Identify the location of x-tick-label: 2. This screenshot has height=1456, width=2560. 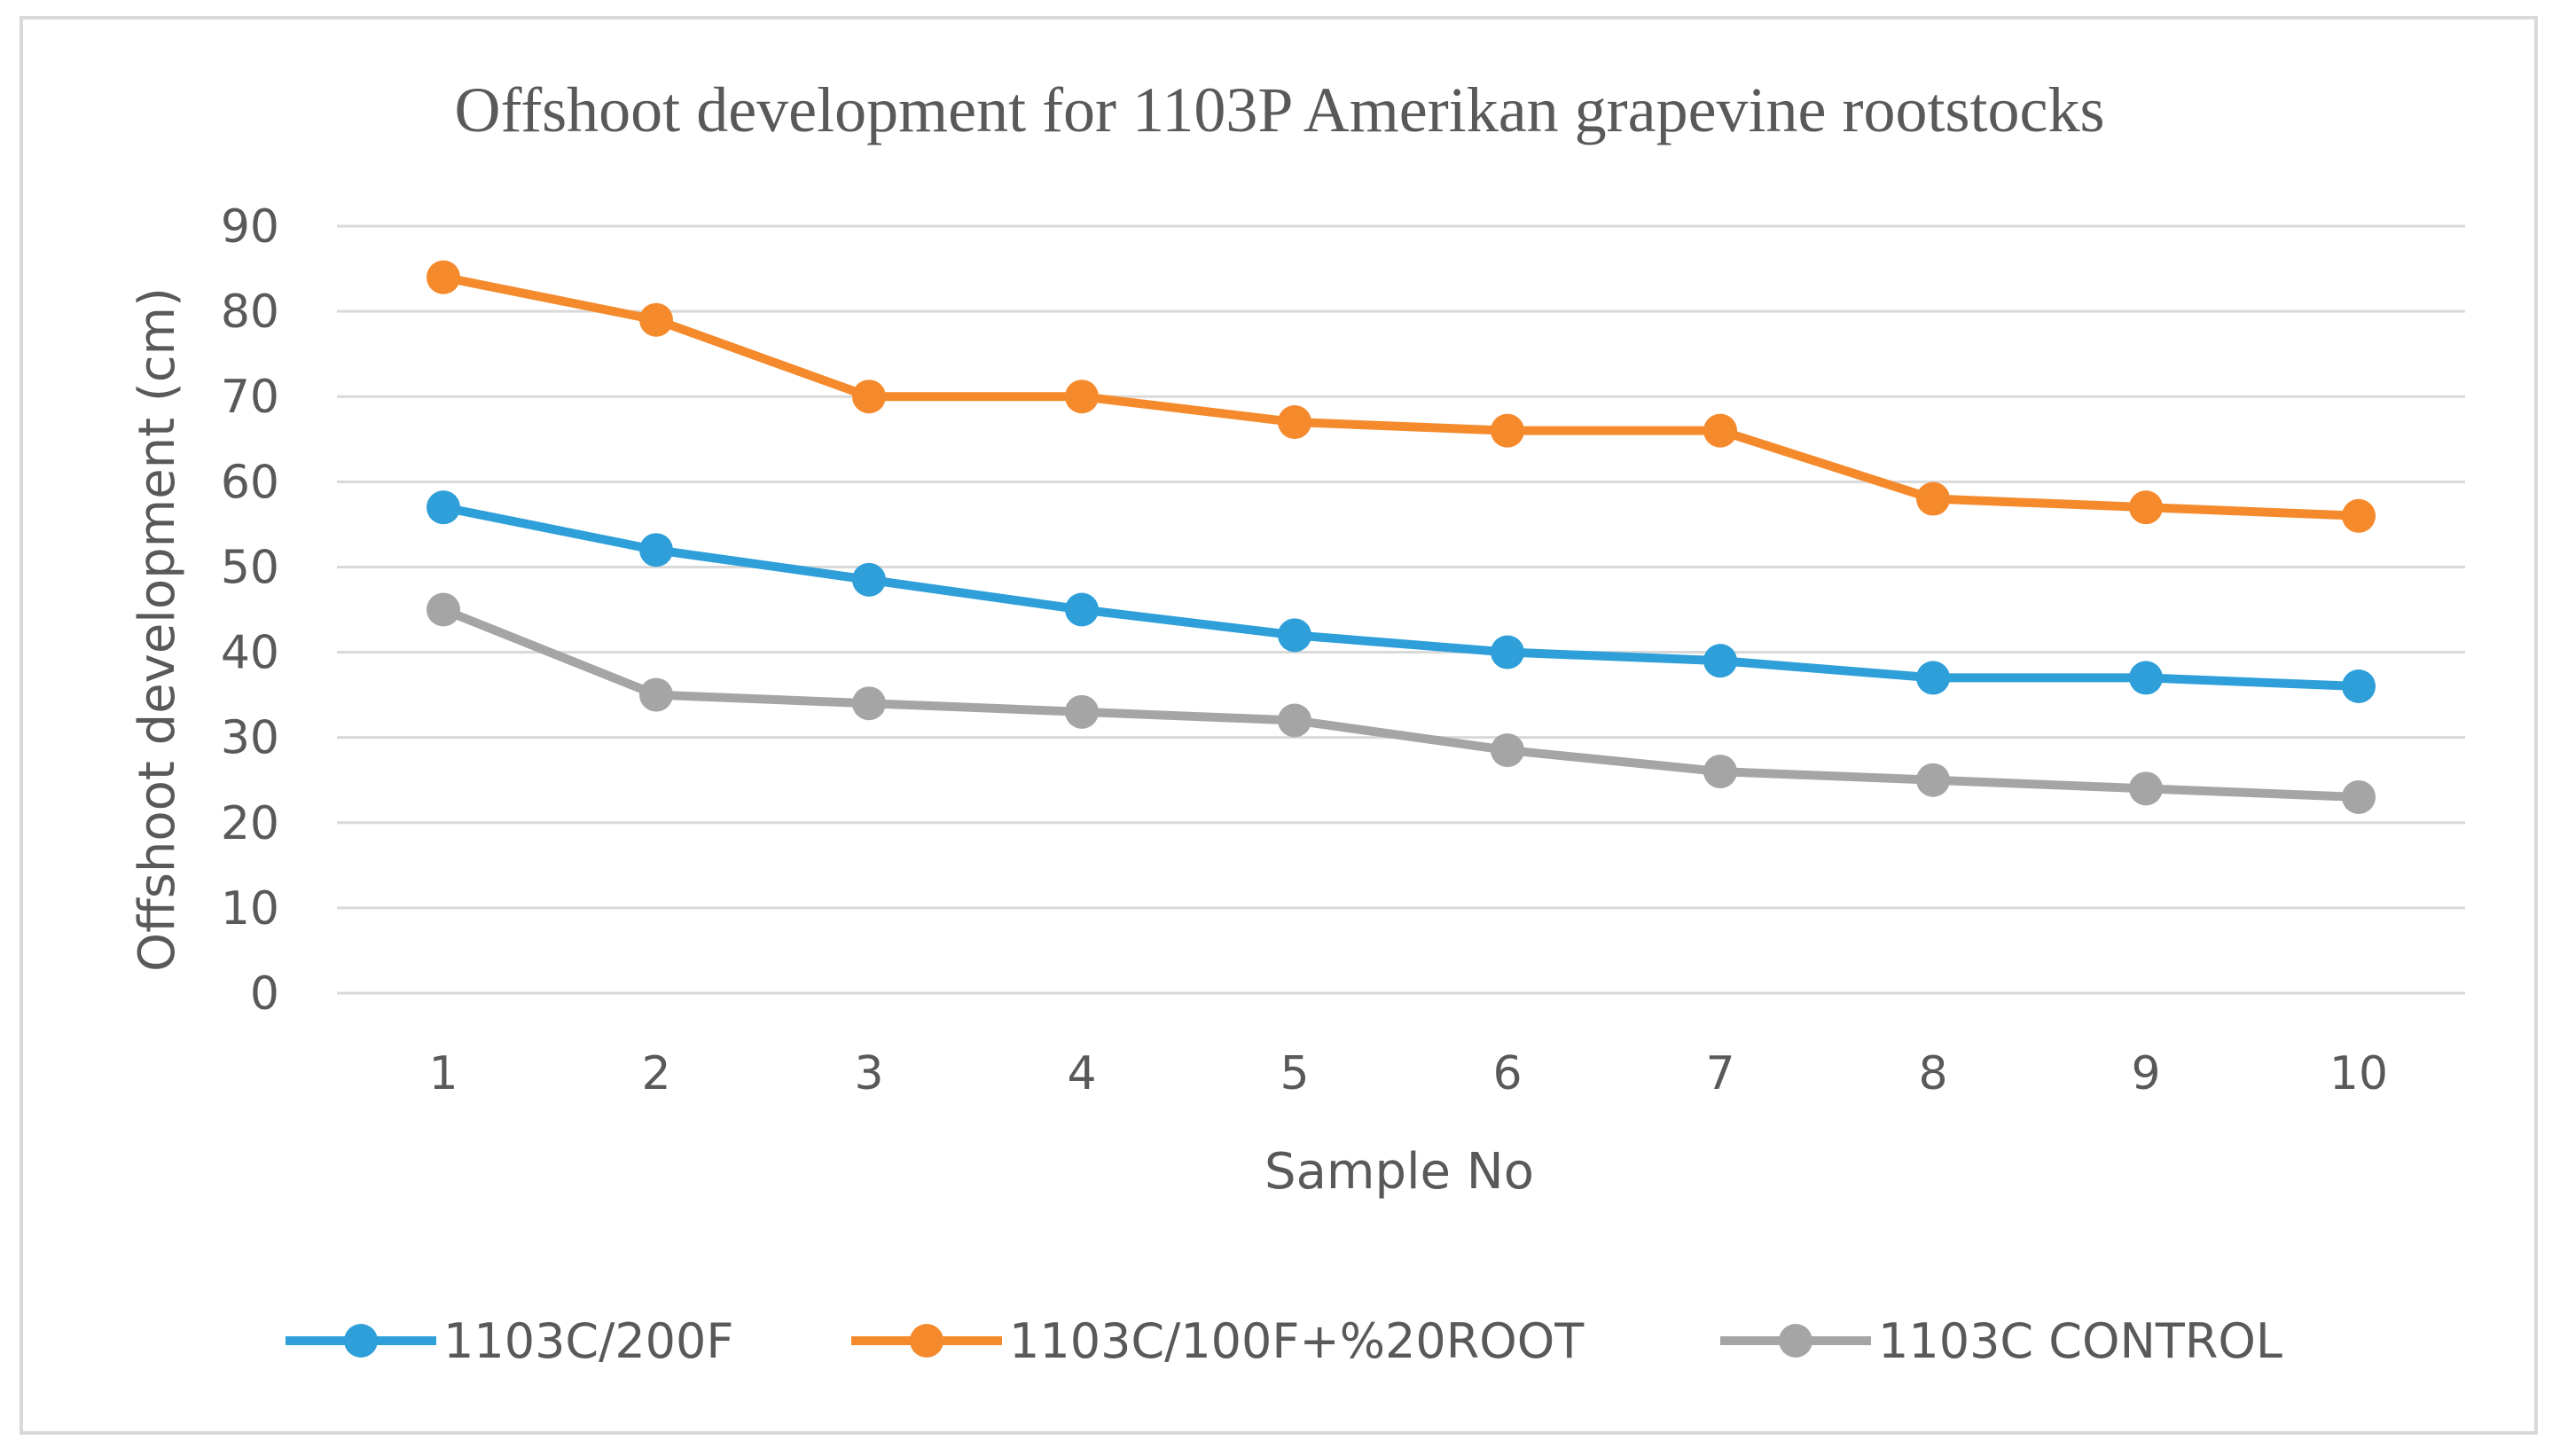
(655, 1073).